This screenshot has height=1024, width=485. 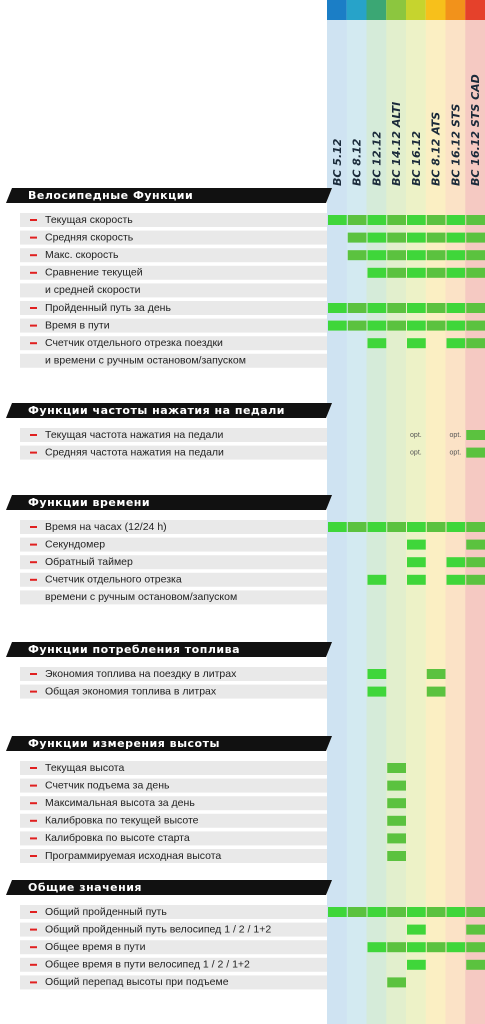 I want to click on row-label: Средняя частота нажатия на педали, so click(x=134, y=452).